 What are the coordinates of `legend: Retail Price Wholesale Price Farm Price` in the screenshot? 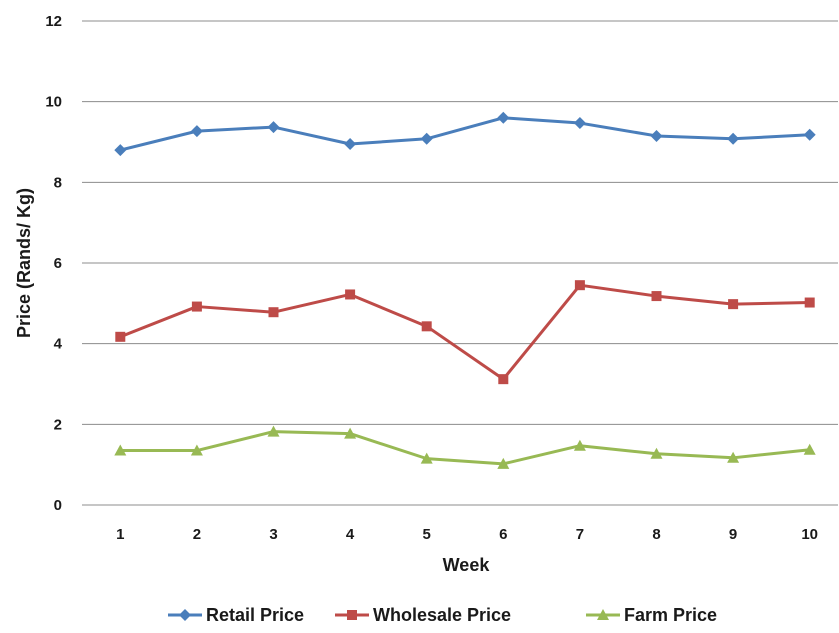 It's located at (442, 615).